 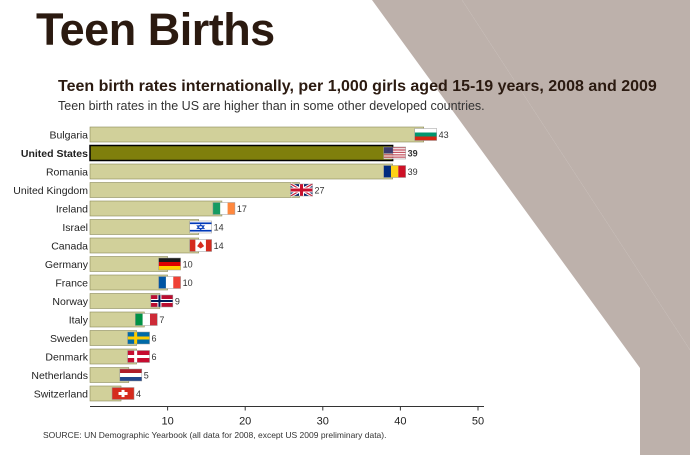 What do you see at coordinates (177, 302) in the screenshot?
I see `value-label: 9` at bounding box center [177, 302].